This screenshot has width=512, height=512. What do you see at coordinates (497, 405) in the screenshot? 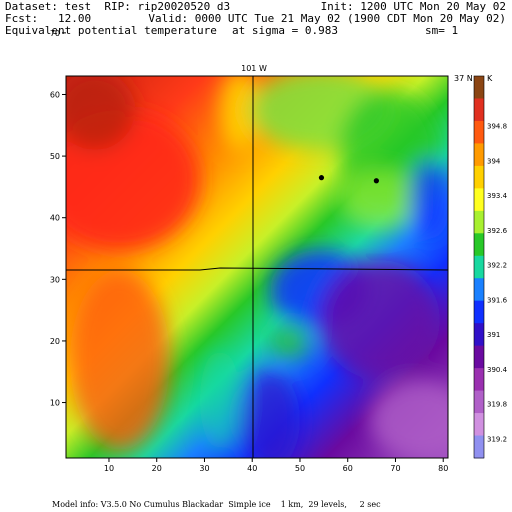
I see `colorbar-label: 319.8` at bounding box center [497, 405].